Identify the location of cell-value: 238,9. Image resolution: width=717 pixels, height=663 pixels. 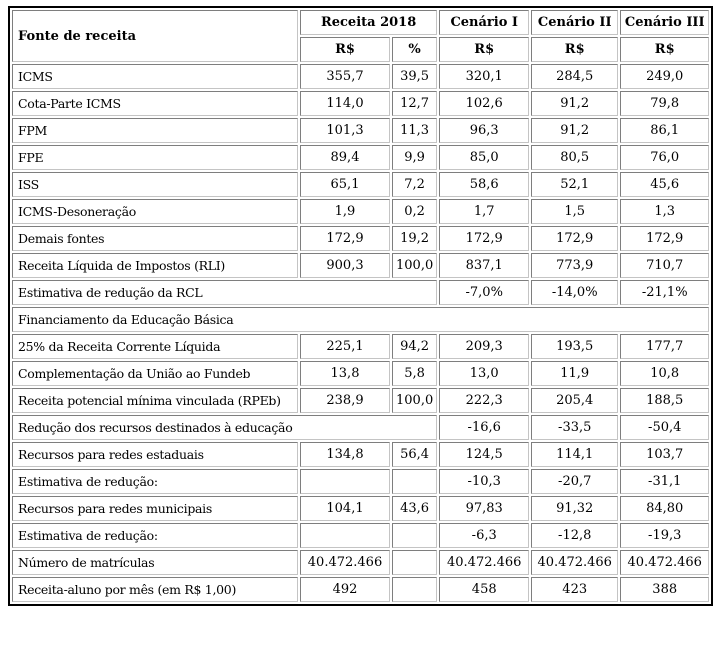
(345, 400).